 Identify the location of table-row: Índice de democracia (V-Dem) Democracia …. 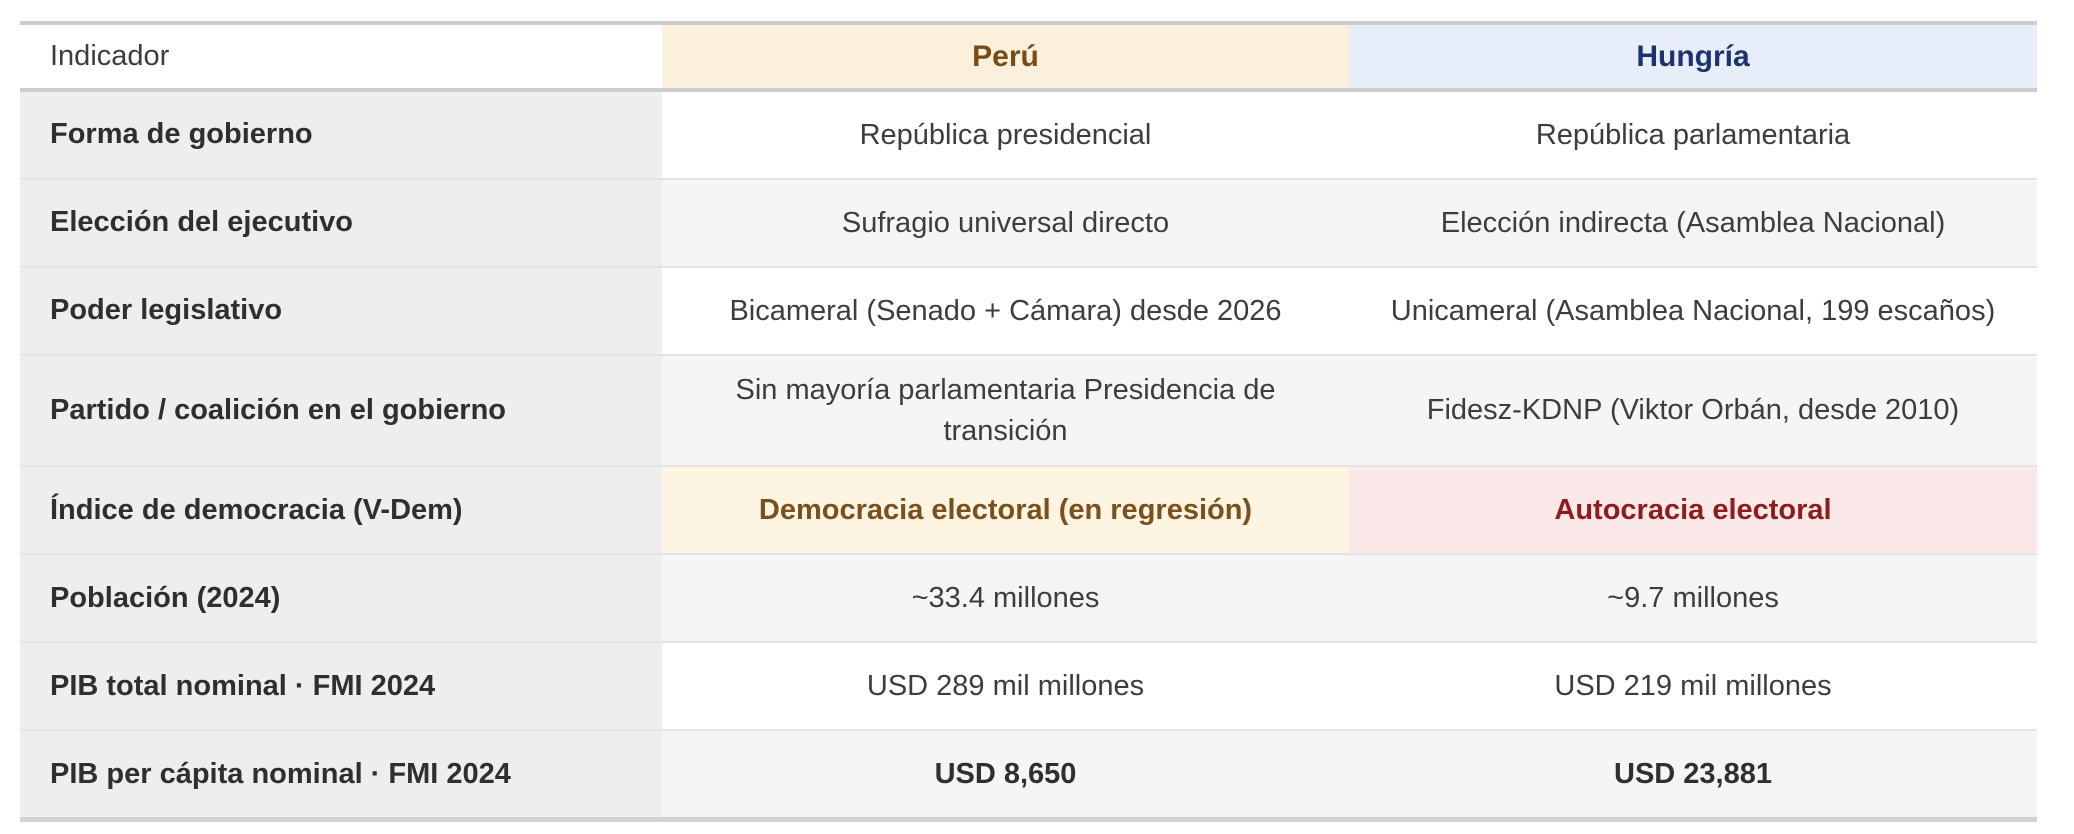
(1028, 509).